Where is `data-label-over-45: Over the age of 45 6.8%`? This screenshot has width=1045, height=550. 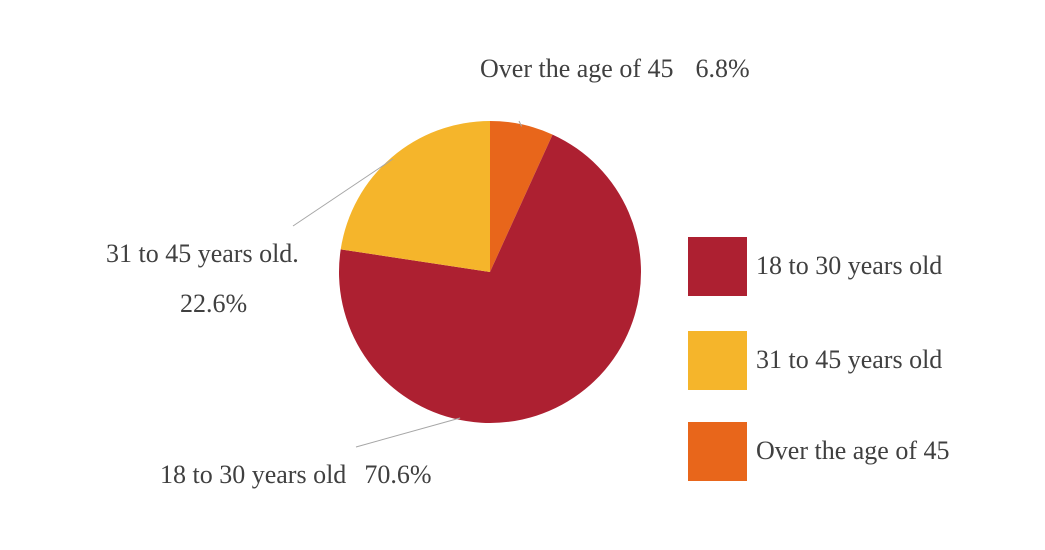
data-label-over-45: Over the age of 45 6.8% is located at coordinates (615, 68).